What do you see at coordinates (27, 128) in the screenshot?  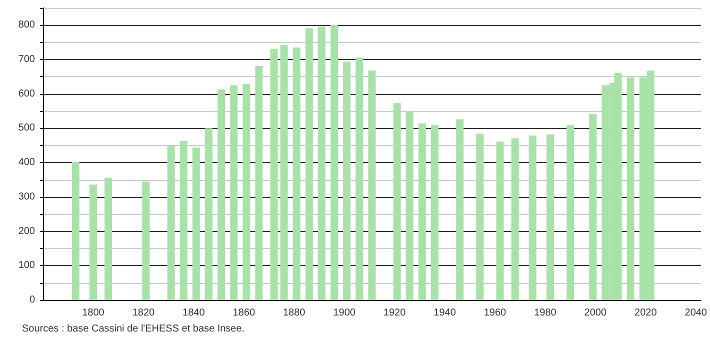 I see `y-tick-label: 500` at bounding box center [27, 128].